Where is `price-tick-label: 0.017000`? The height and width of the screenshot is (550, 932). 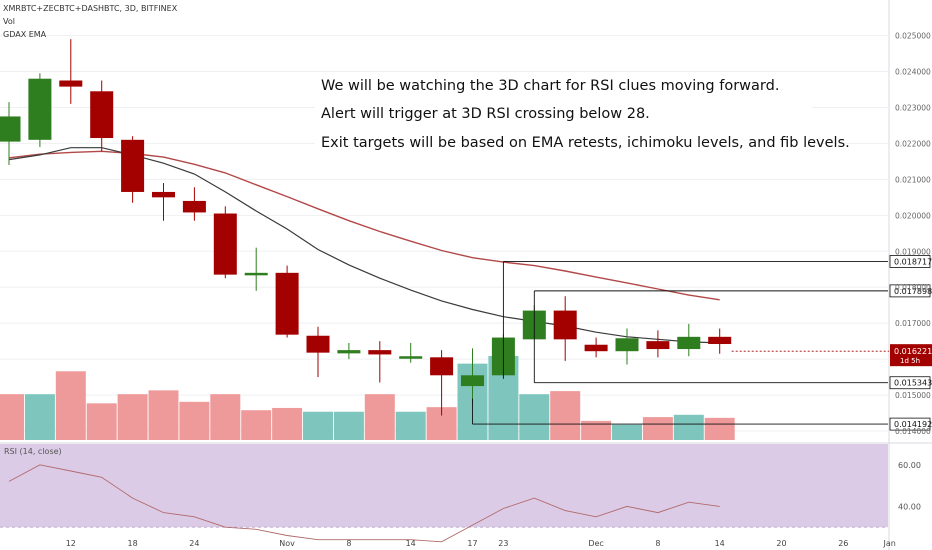
price-tick-label: 0.017000 is located at coordinates (913, 323).